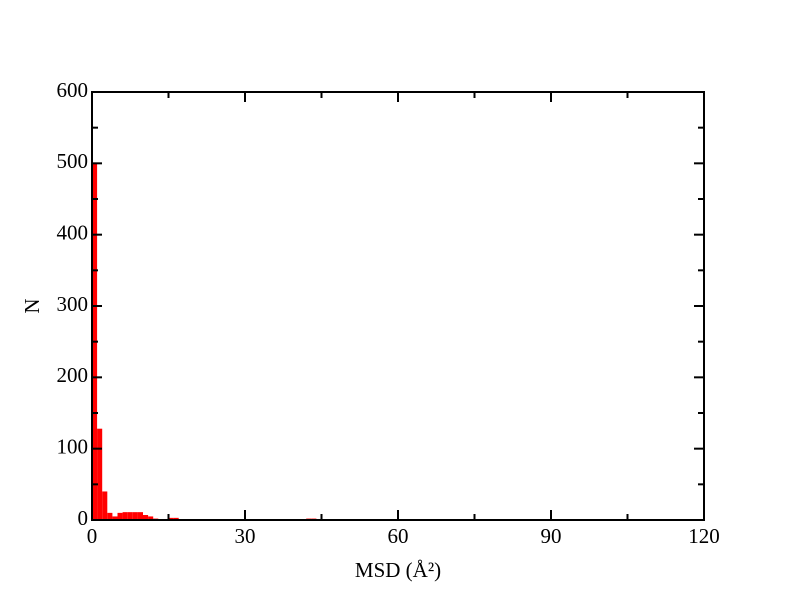 The width and height of the screenshot is (792, 612). I want to click on x-tick-label: 120, so click(704, 536).